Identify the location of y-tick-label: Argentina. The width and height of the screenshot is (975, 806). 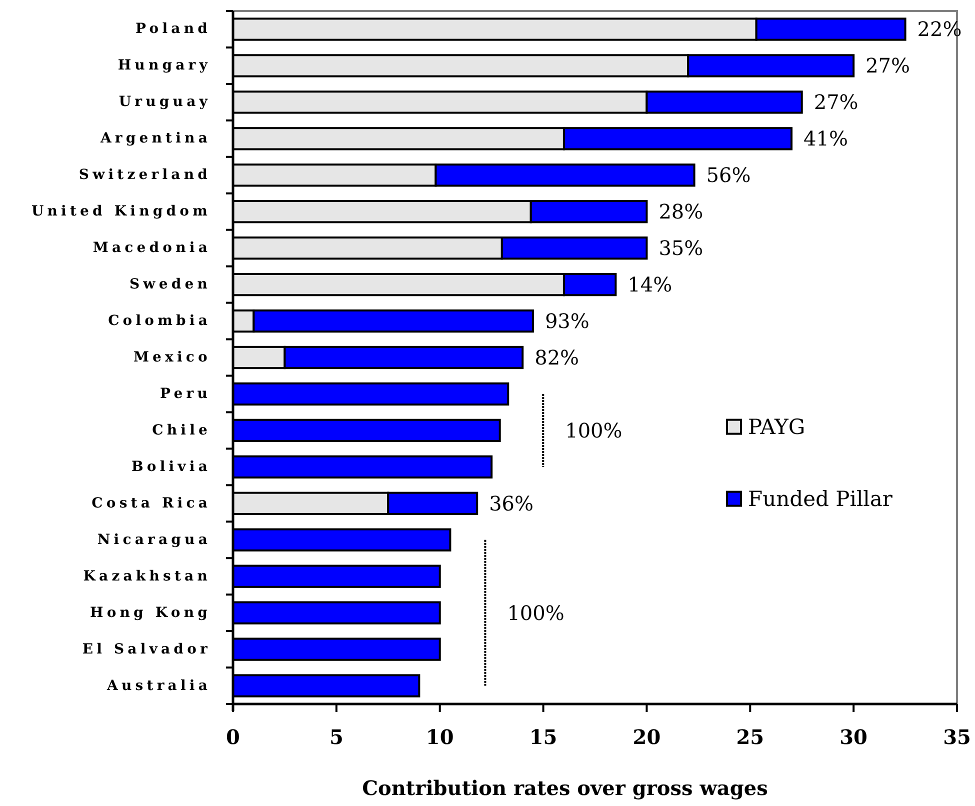
(155, 138).